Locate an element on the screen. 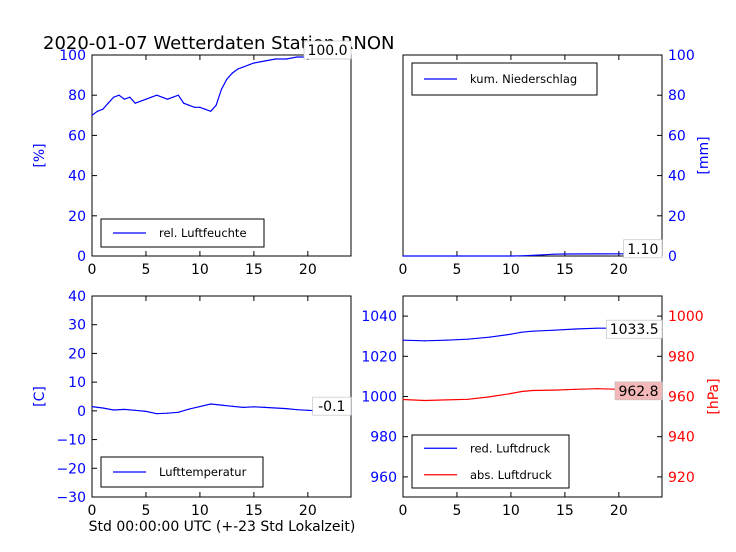  pressure-value-label-bg is located at coordinates (634, 329).